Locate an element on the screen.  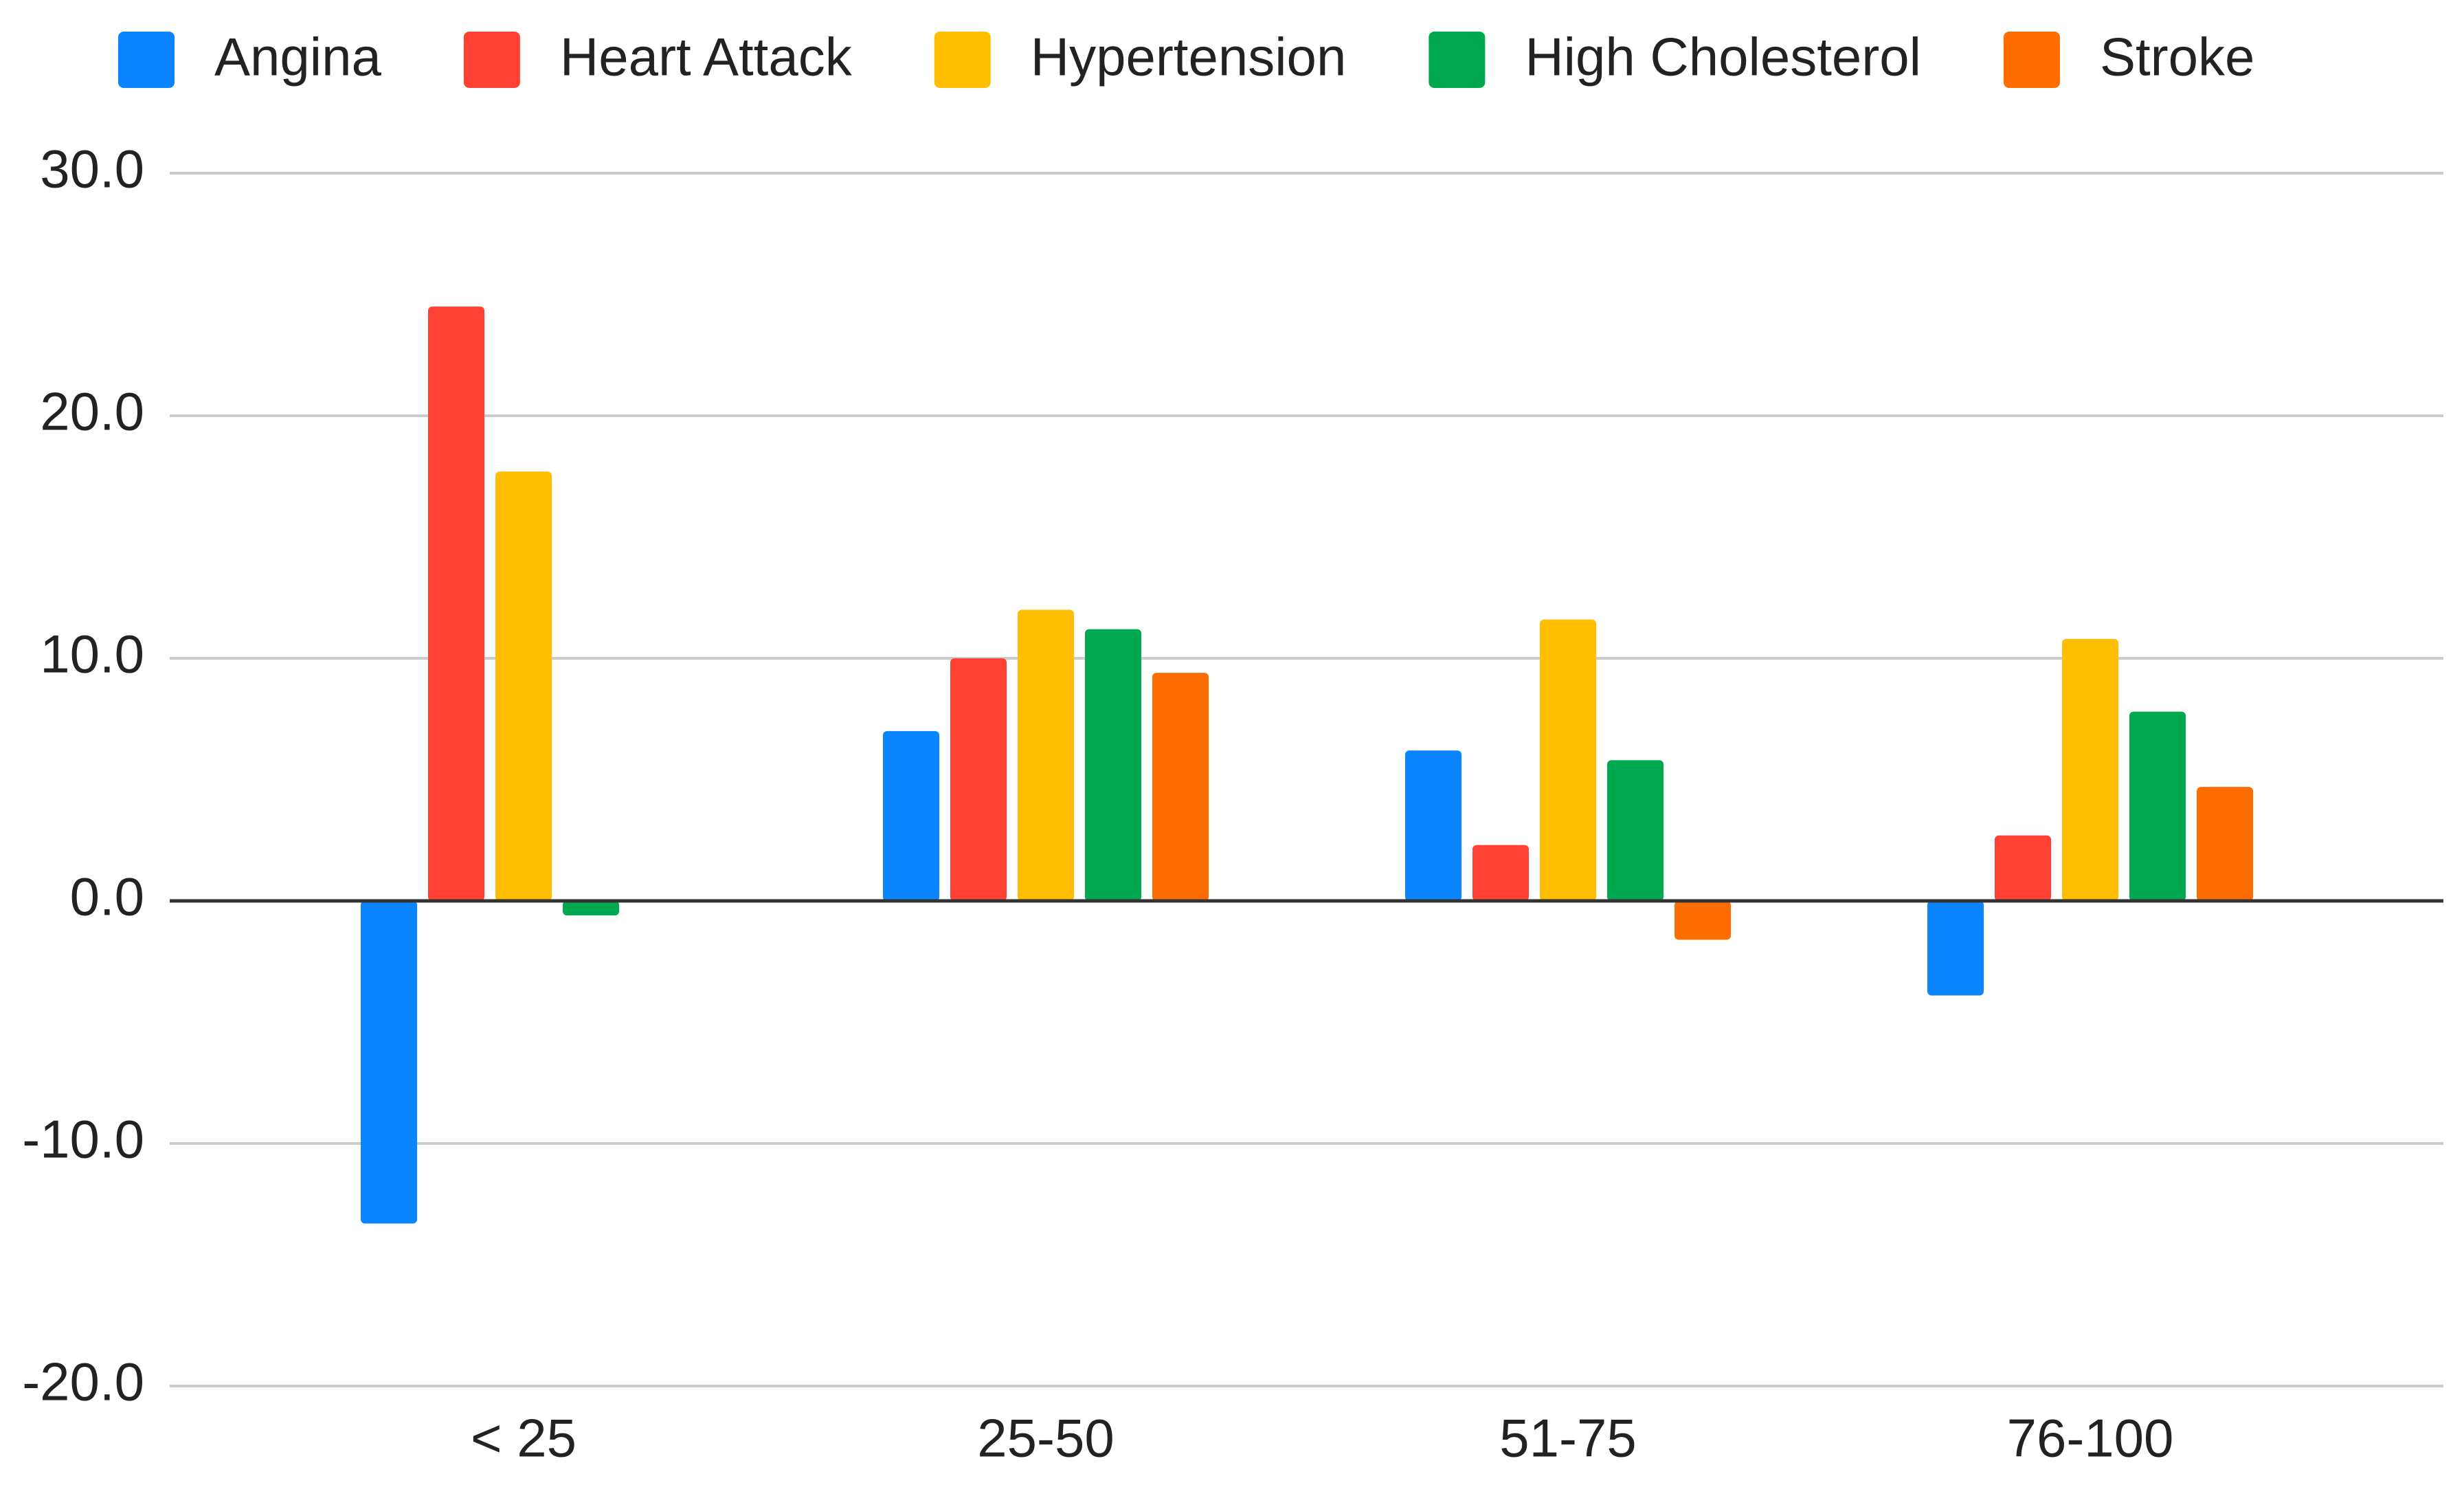
legend-label: High Cholesterol is located at coordinates (1723, 57).